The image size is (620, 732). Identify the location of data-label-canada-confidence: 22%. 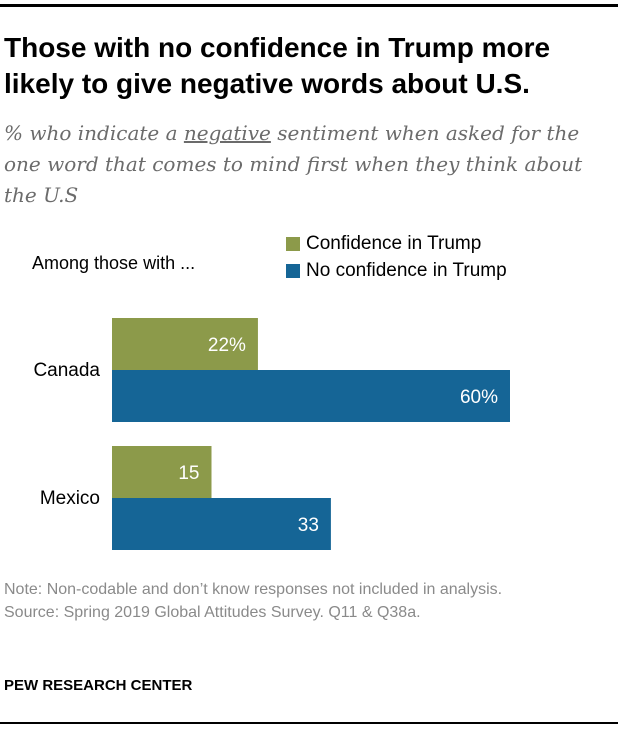
(227, 345).